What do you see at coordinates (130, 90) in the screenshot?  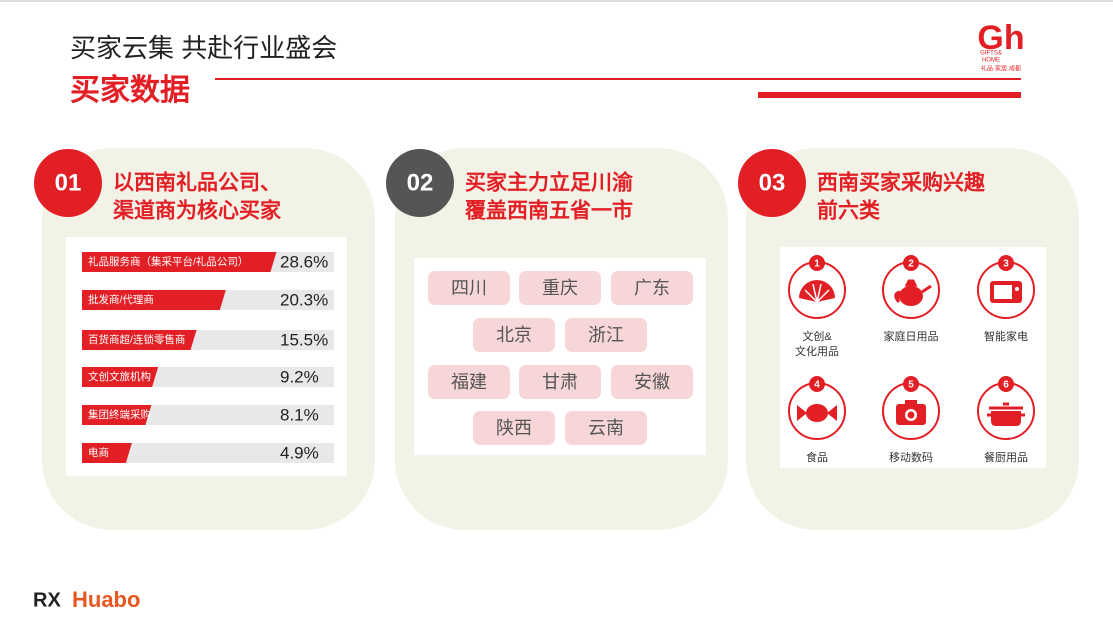 I see `slide-subtitle: 买家数据` at bounding box center [130, 90].